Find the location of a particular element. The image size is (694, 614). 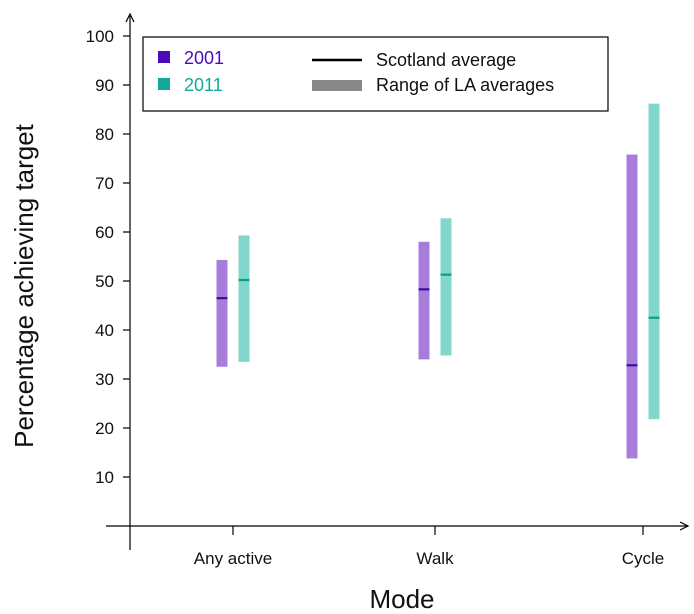

y-tick-label: 20 is located at coordinates (104, 428).